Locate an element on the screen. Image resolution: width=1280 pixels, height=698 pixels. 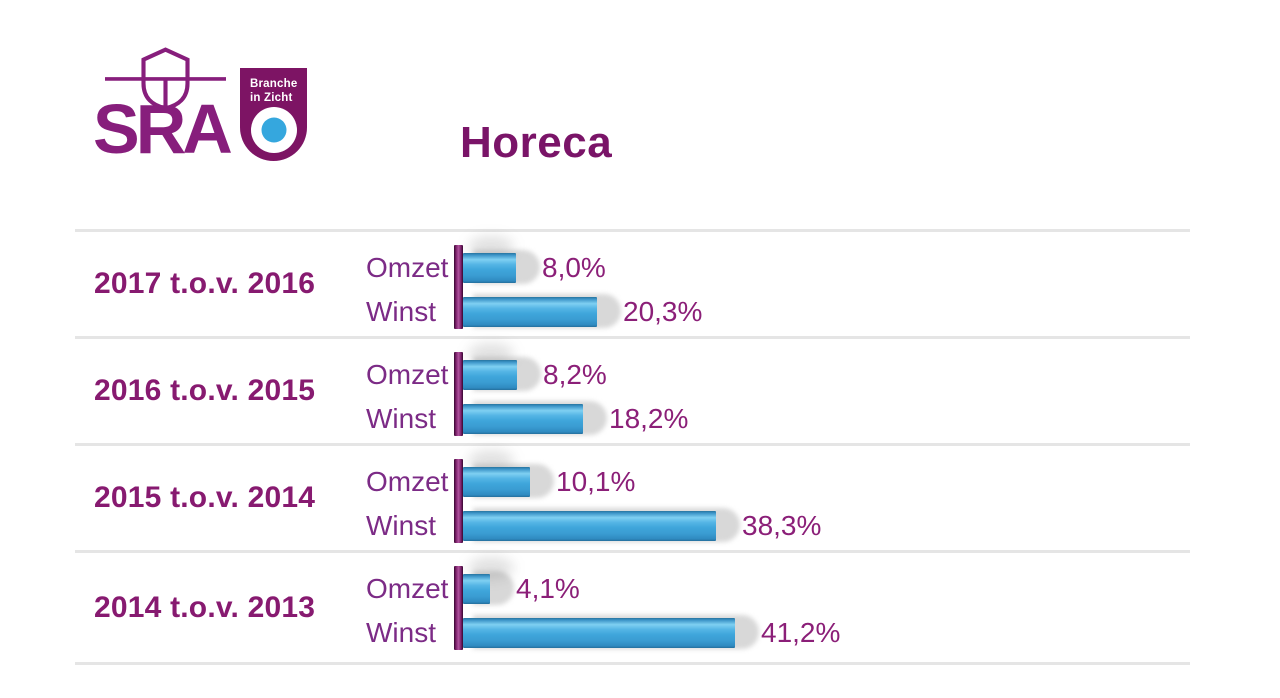
bullseye-dot-icon is located at coordinates (273, 130).